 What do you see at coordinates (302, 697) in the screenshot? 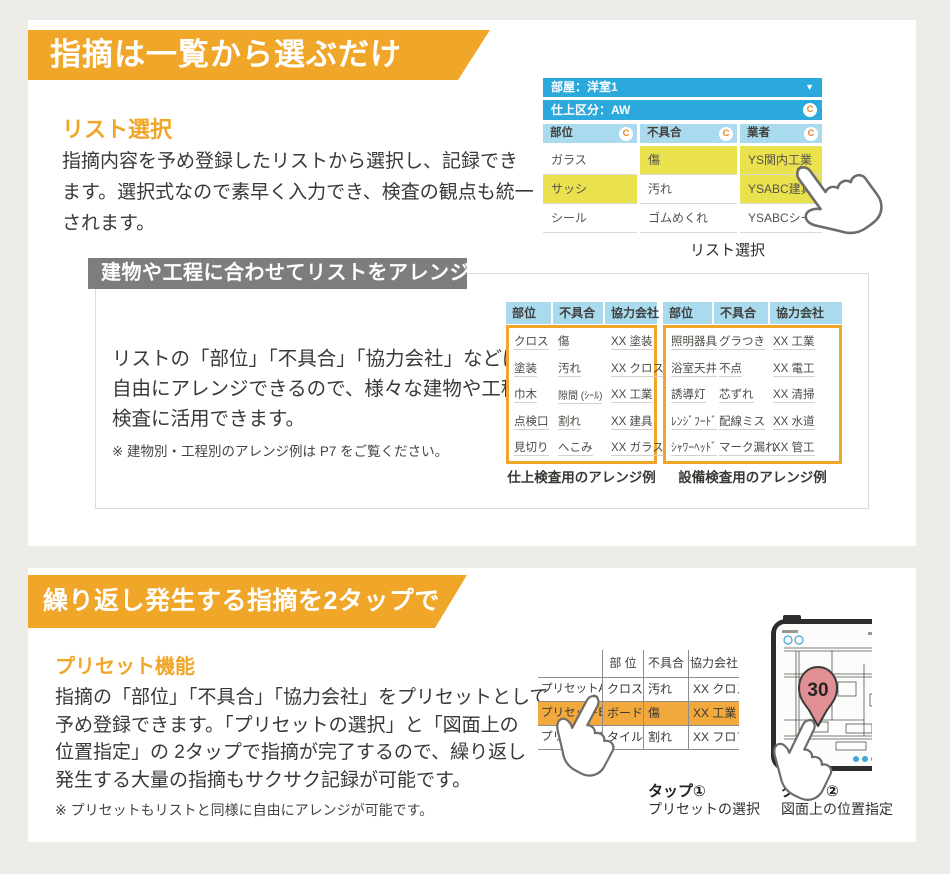
I see `description-line: 指摘の「部位」「不具合」「協力会社」をプリセットとして` at bounding box center [302, 697].